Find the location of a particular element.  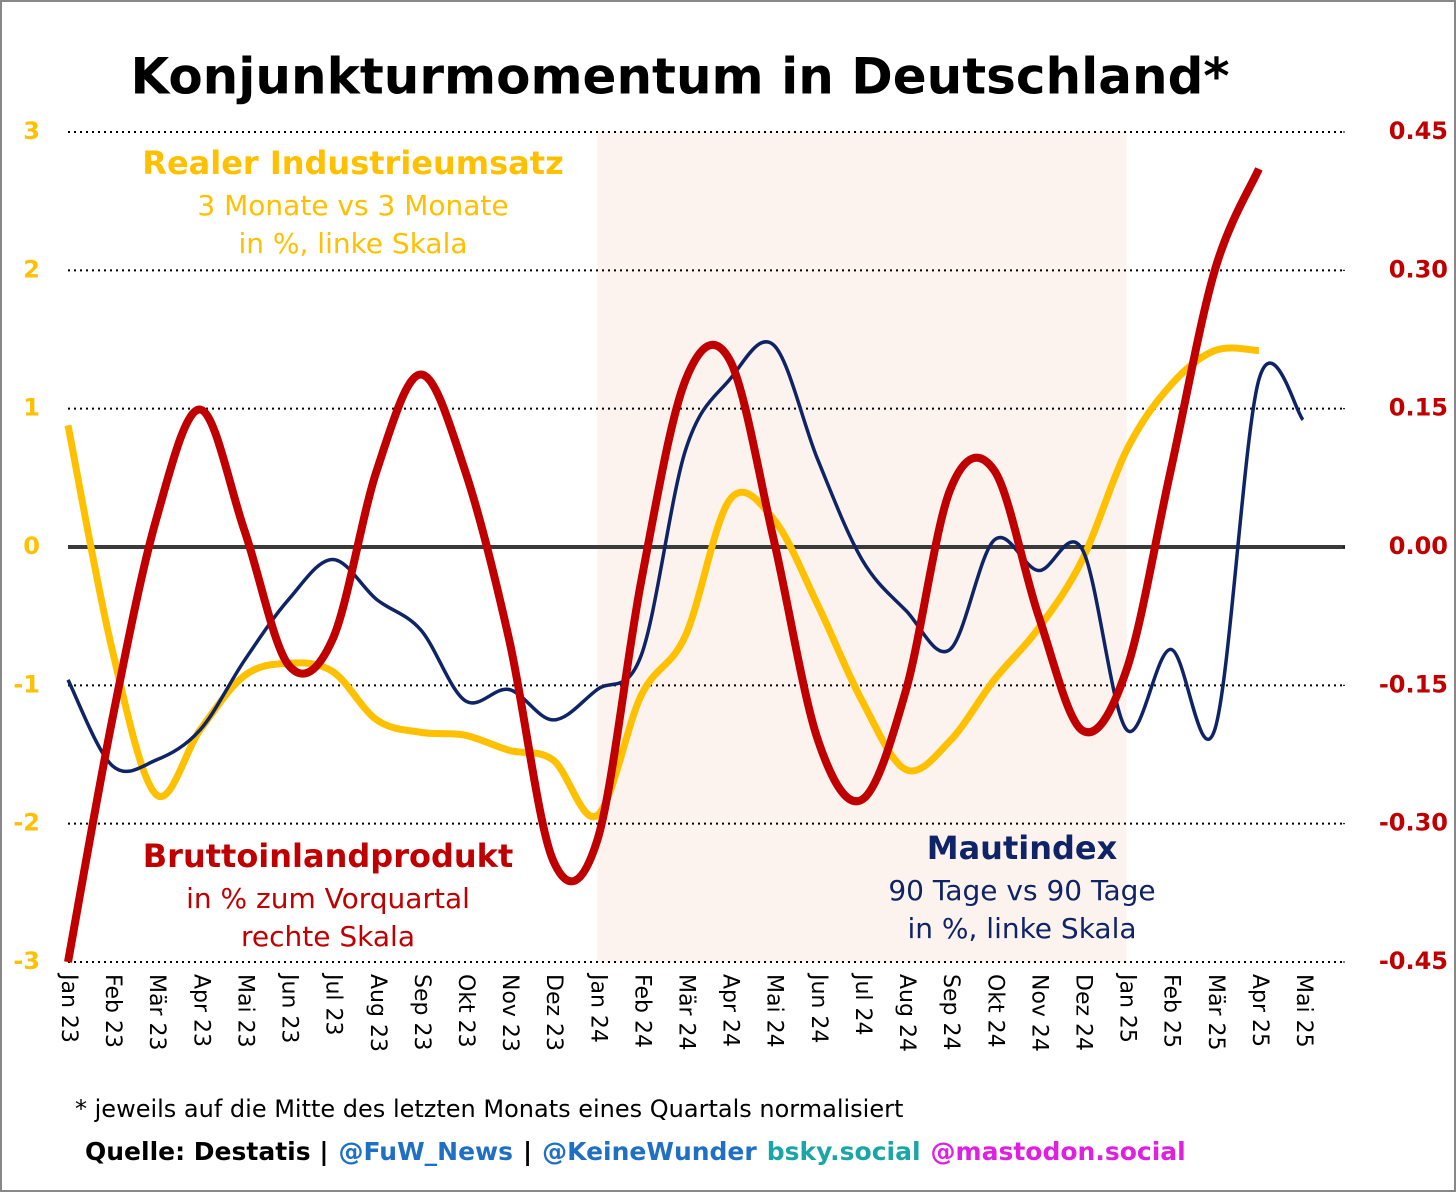

x-tick-label: Mai 24 is located at coordinates (774, 1011).